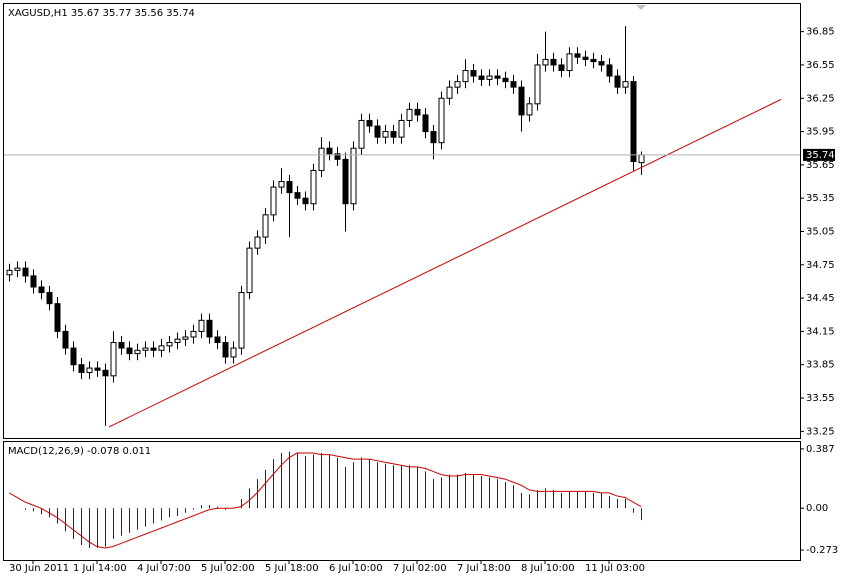 This screenshot has width=844, height=577. I want to click on y-tick-label: 36.85, so click(820, 32).